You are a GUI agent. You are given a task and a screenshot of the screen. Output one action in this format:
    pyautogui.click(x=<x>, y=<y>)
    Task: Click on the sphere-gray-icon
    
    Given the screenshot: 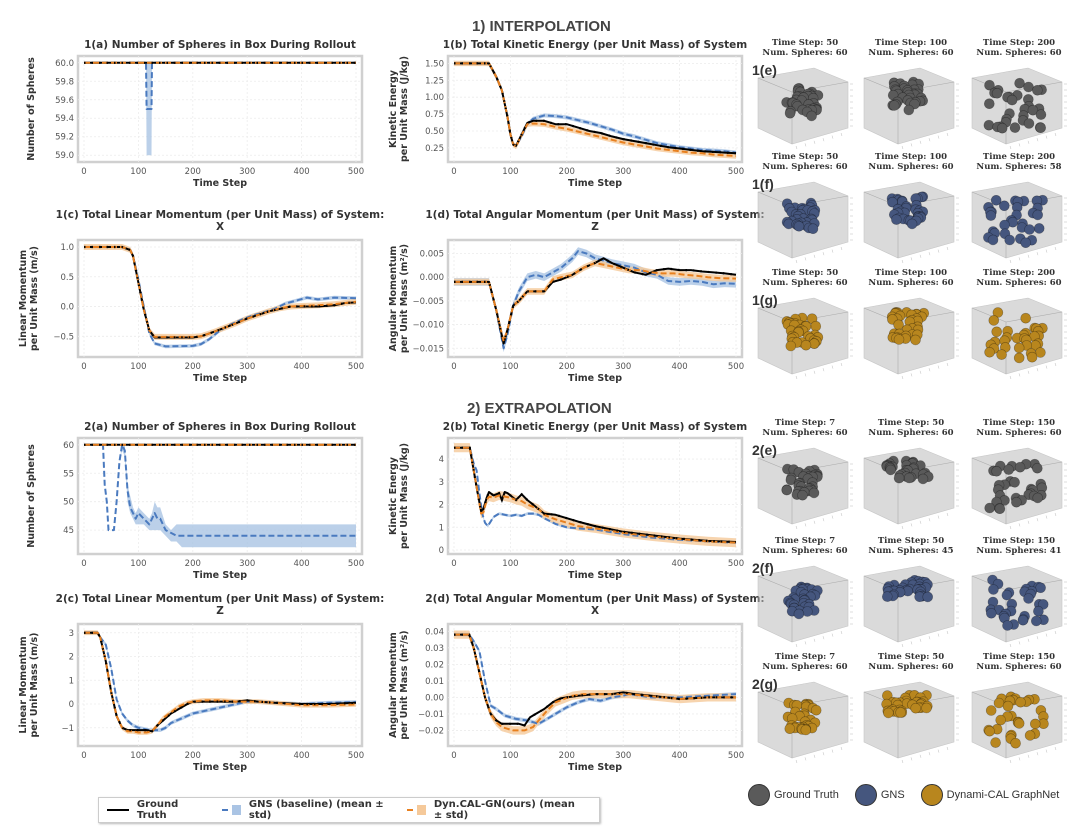 What is the action you would take?
    pyautogui.click(x=759, y=795)
    